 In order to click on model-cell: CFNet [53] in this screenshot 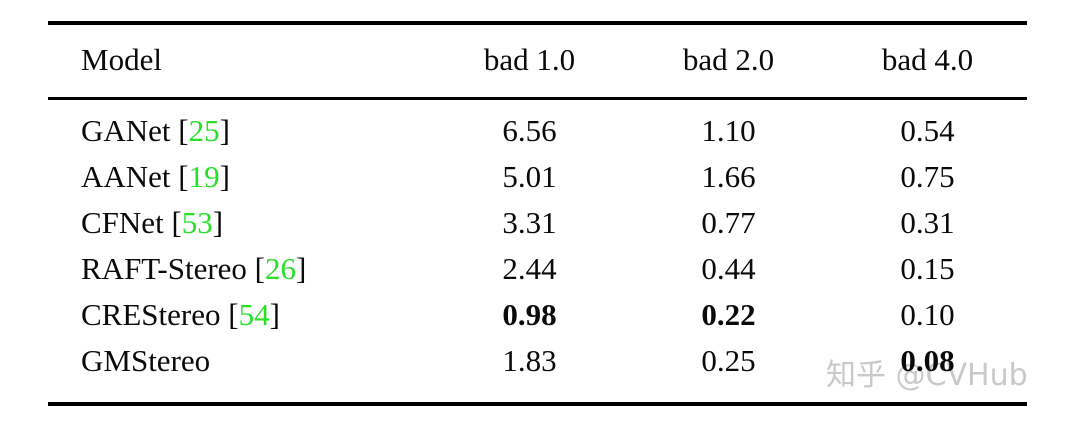, I will do `click(152, 222)`.